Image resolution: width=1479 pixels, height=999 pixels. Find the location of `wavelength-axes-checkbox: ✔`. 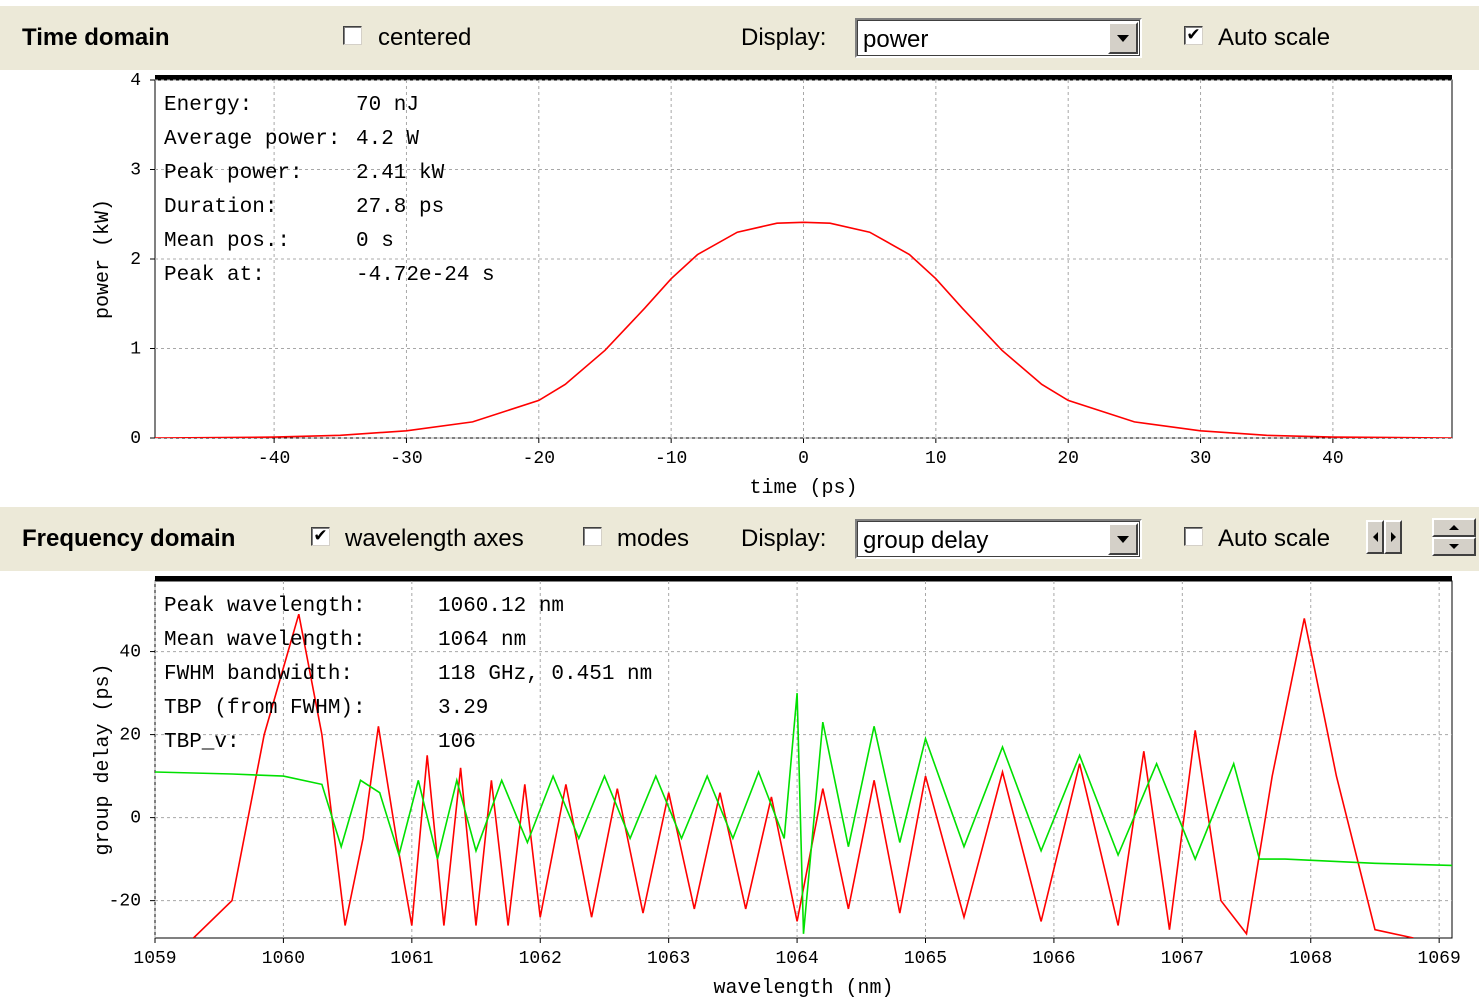

wavelength-axes-checkbox: ✔ is located at coordinates (320, 536).